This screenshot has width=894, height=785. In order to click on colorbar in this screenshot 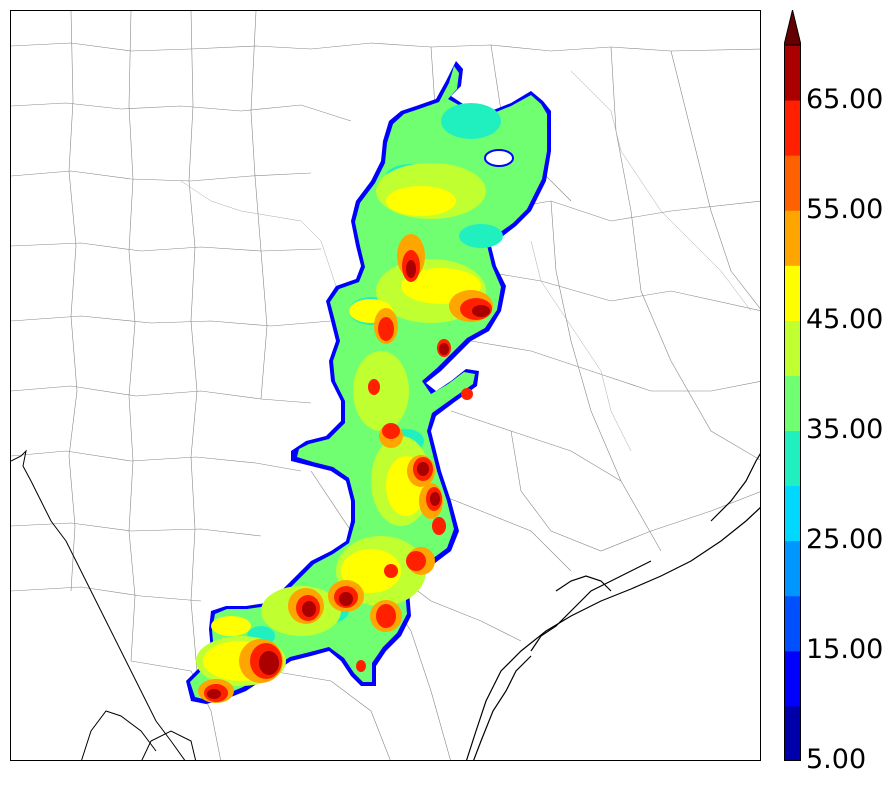, I will do `click(792, 385)`.